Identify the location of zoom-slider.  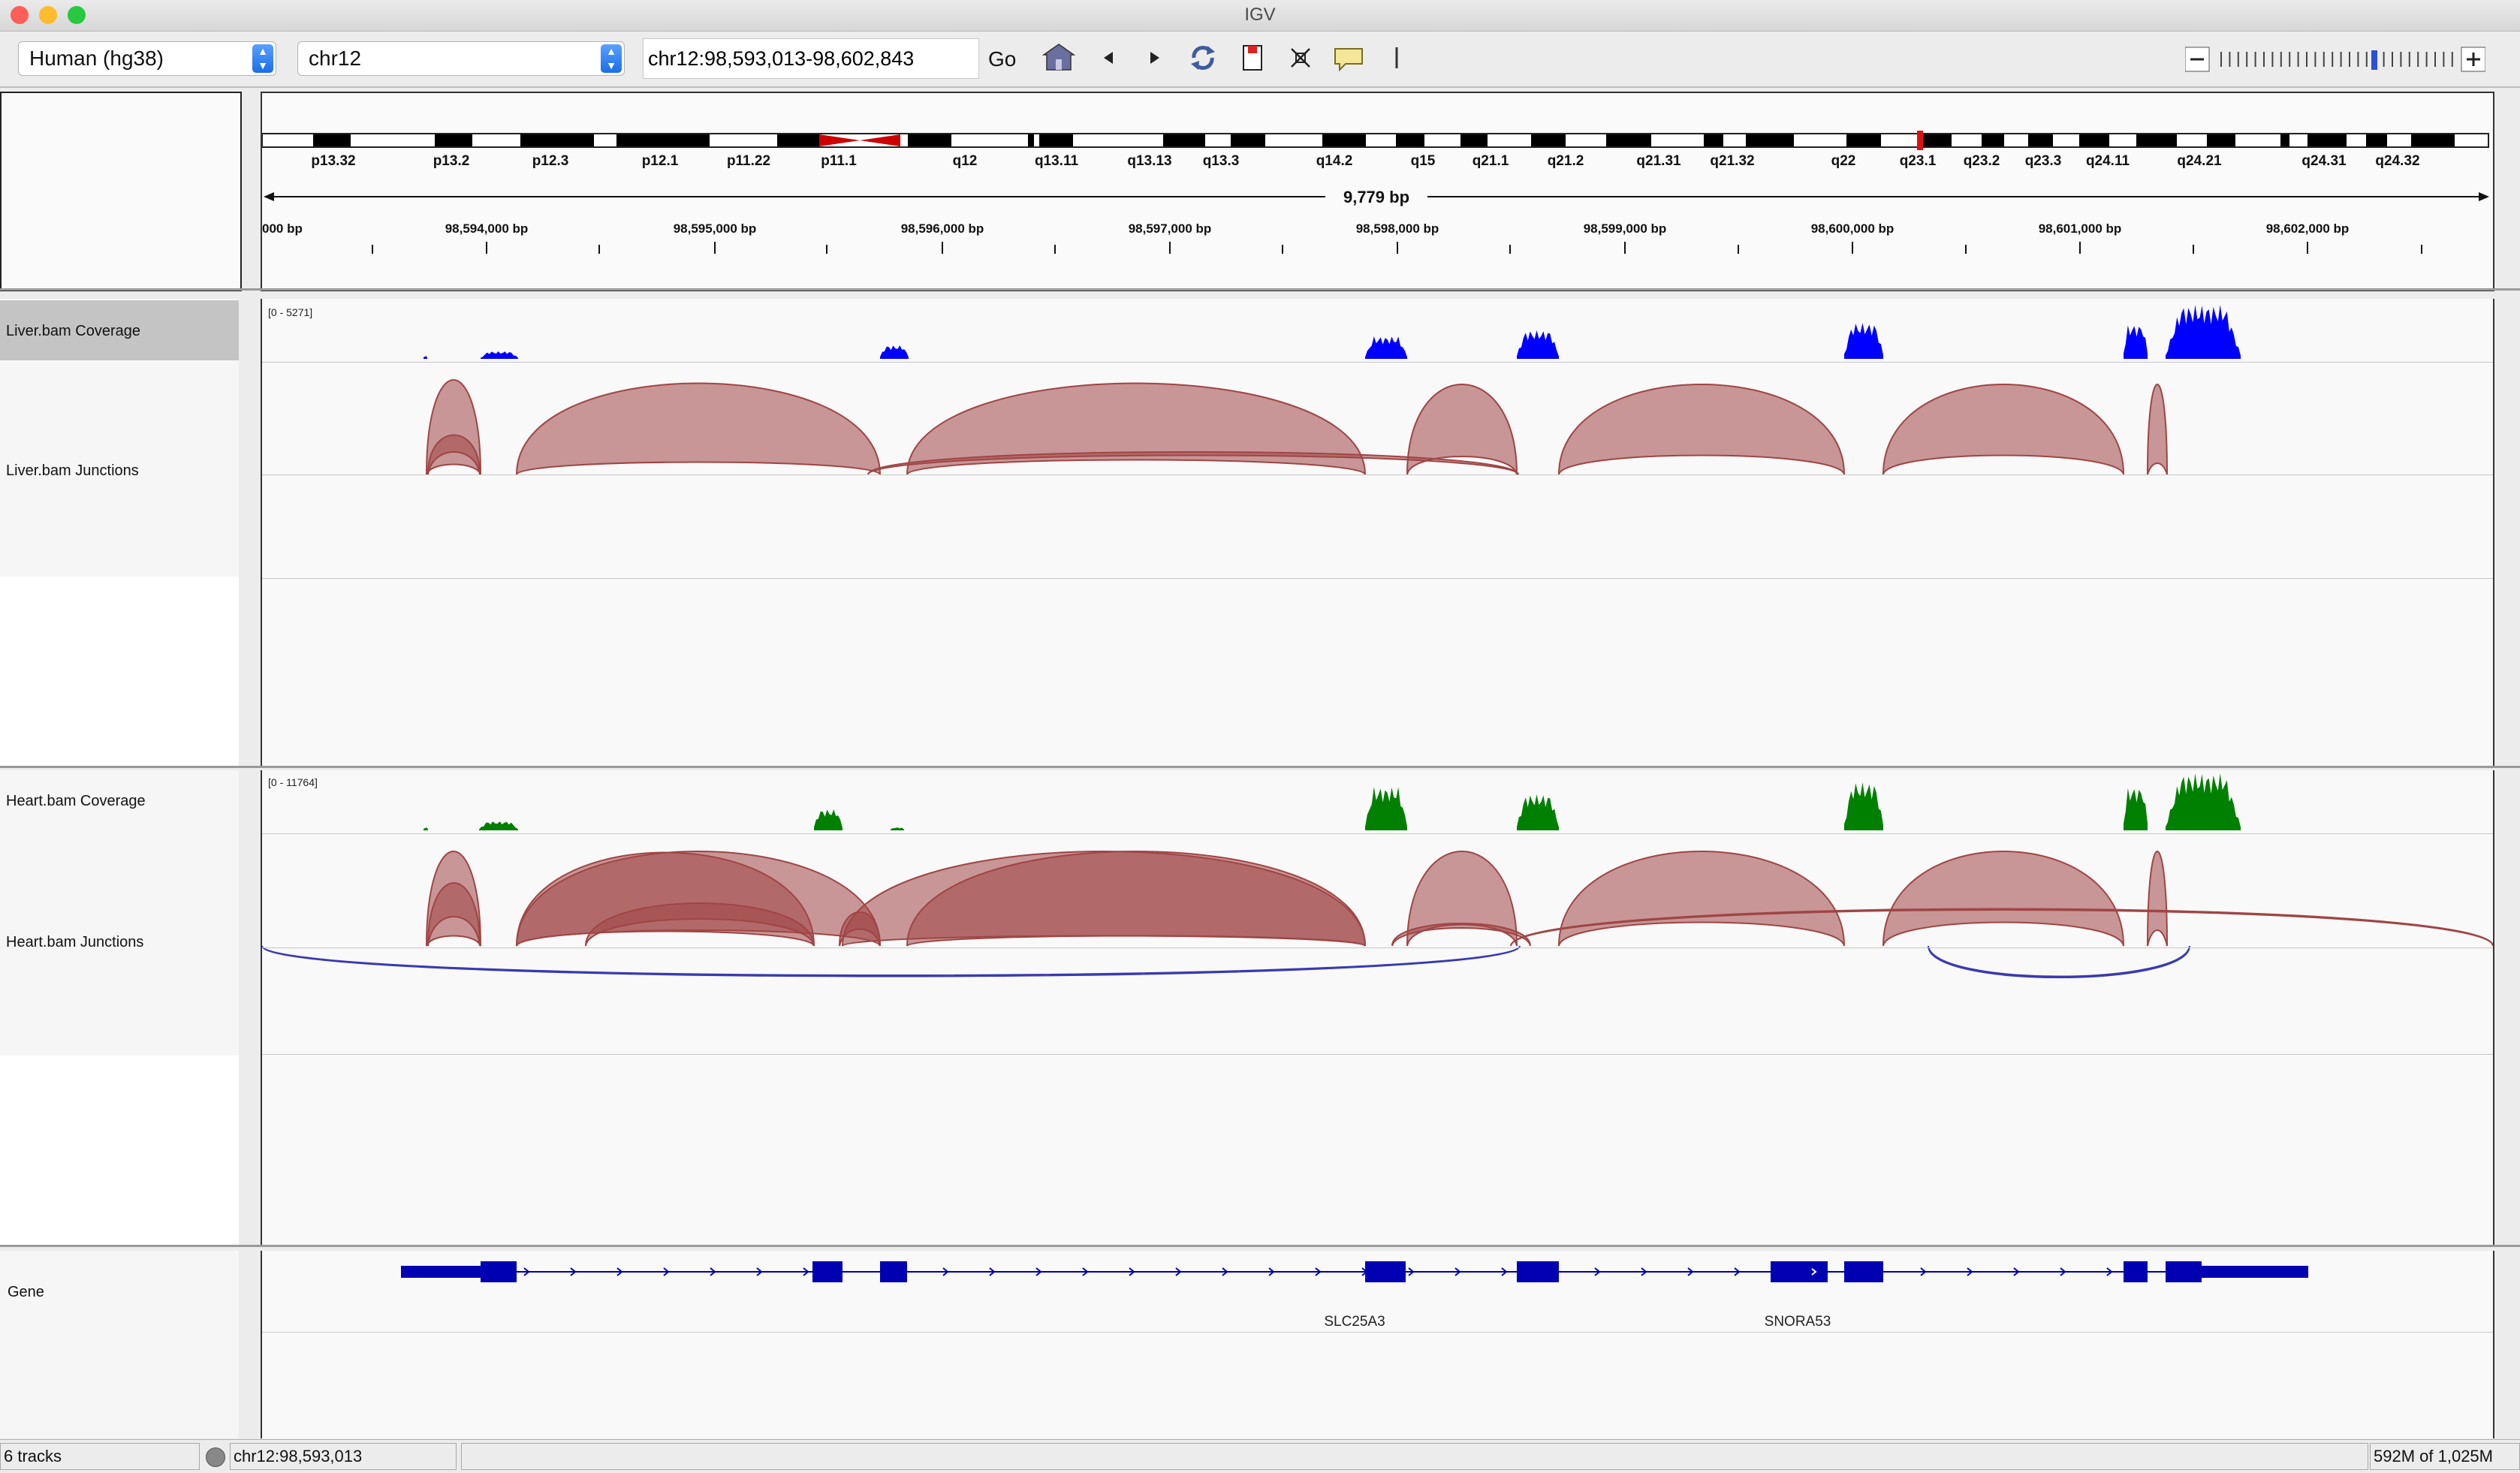
(2335, 60).